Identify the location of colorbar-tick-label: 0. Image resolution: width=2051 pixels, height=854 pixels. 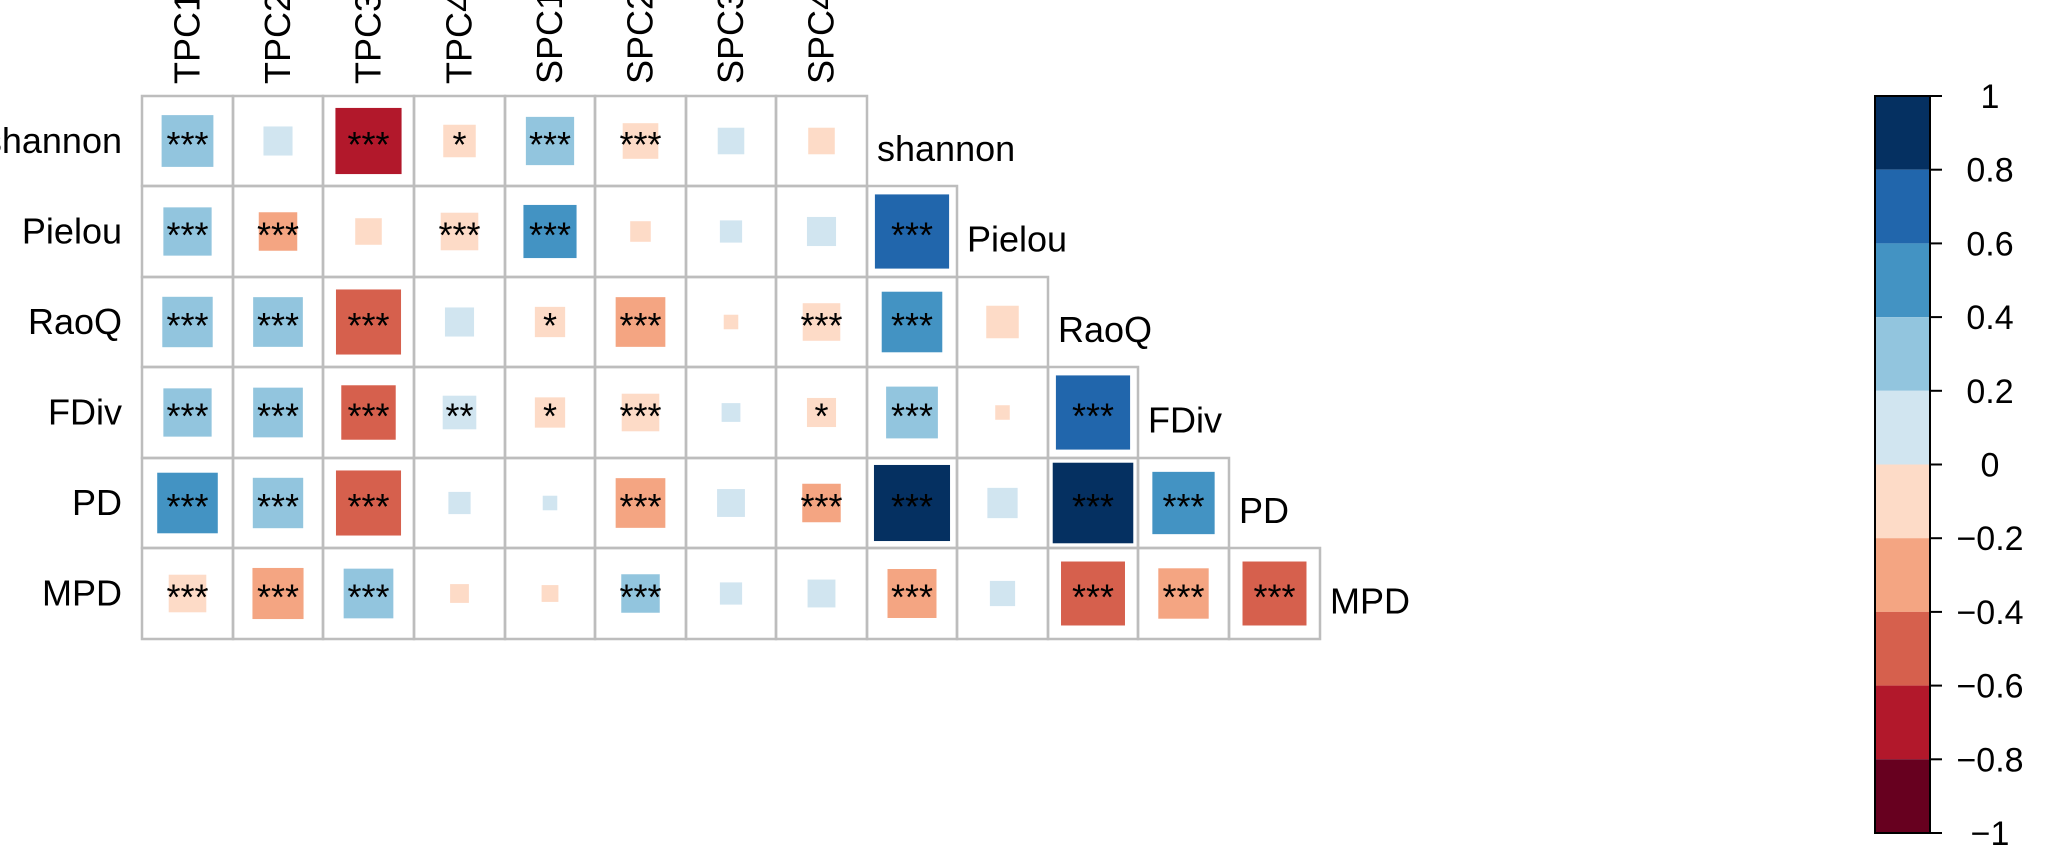
(1990, 466).